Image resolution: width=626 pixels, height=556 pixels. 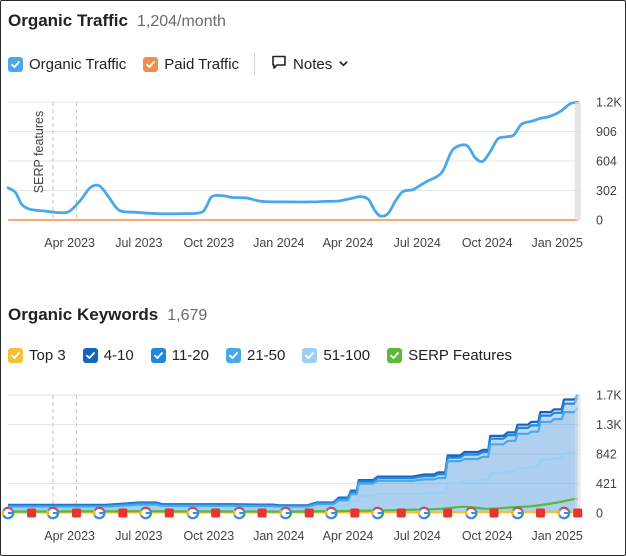 I want to click on legend-4-10: 4-10, so click(x=108, y=355).